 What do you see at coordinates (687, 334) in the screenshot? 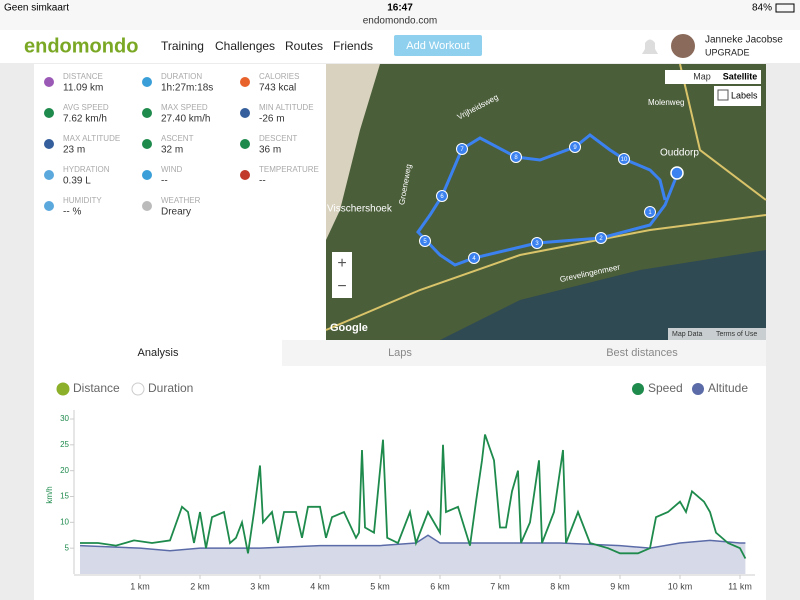
I see `map-data-link: Map Data` at bounding box center [687, 334].